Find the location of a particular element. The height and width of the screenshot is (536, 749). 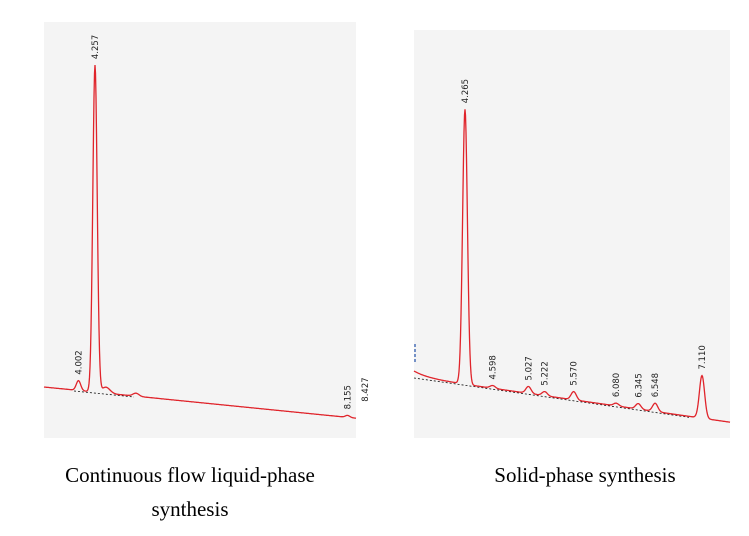

peak-label-7-110: 7.110 is located at coordinates (703, 357).